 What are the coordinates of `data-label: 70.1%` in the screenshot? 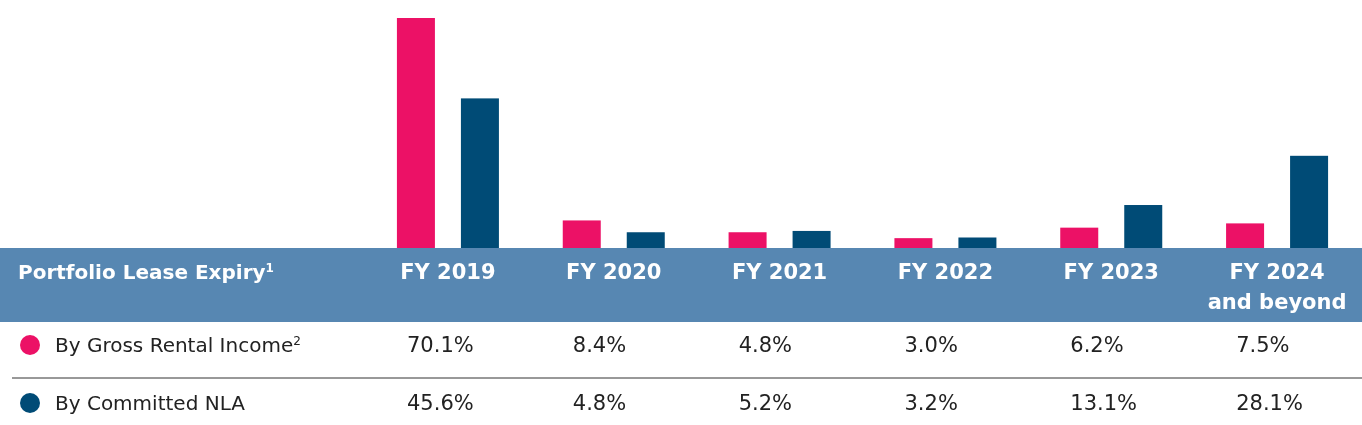 It's located at (440, 345).